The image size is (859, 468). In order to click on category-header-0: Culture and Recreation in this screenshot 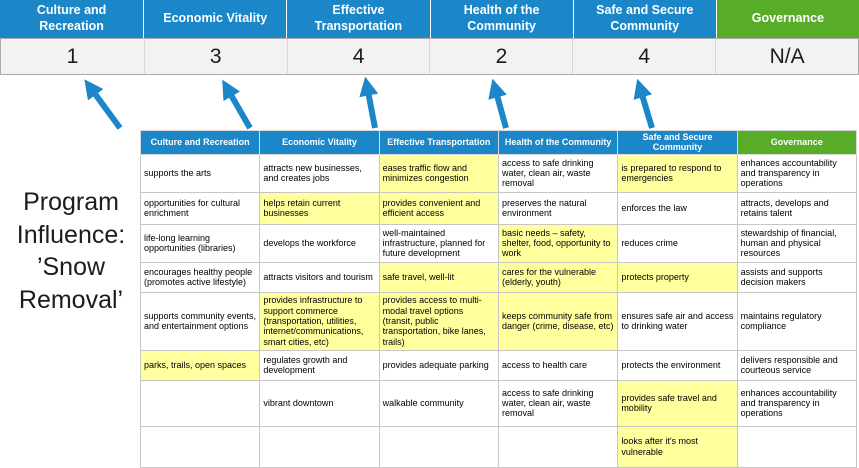, I will do `click(72, 19)`.